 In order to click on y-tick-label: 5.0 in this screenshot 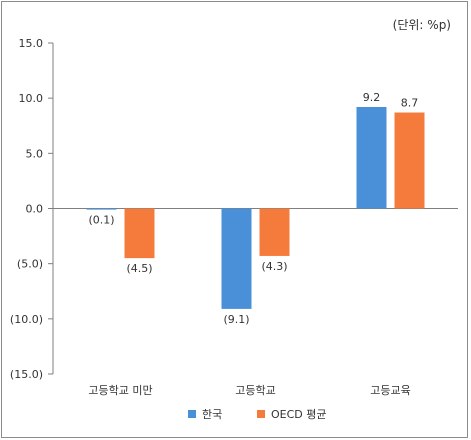, I will do `click(35, 153)`.